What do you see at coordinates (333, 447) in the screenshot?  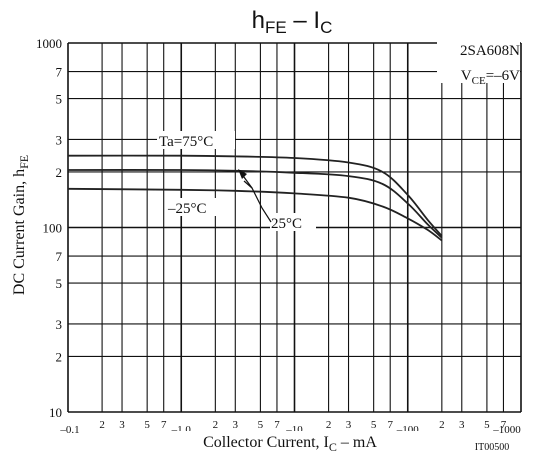 I see `x-label-sub: C` at bounding box center [333, 447].